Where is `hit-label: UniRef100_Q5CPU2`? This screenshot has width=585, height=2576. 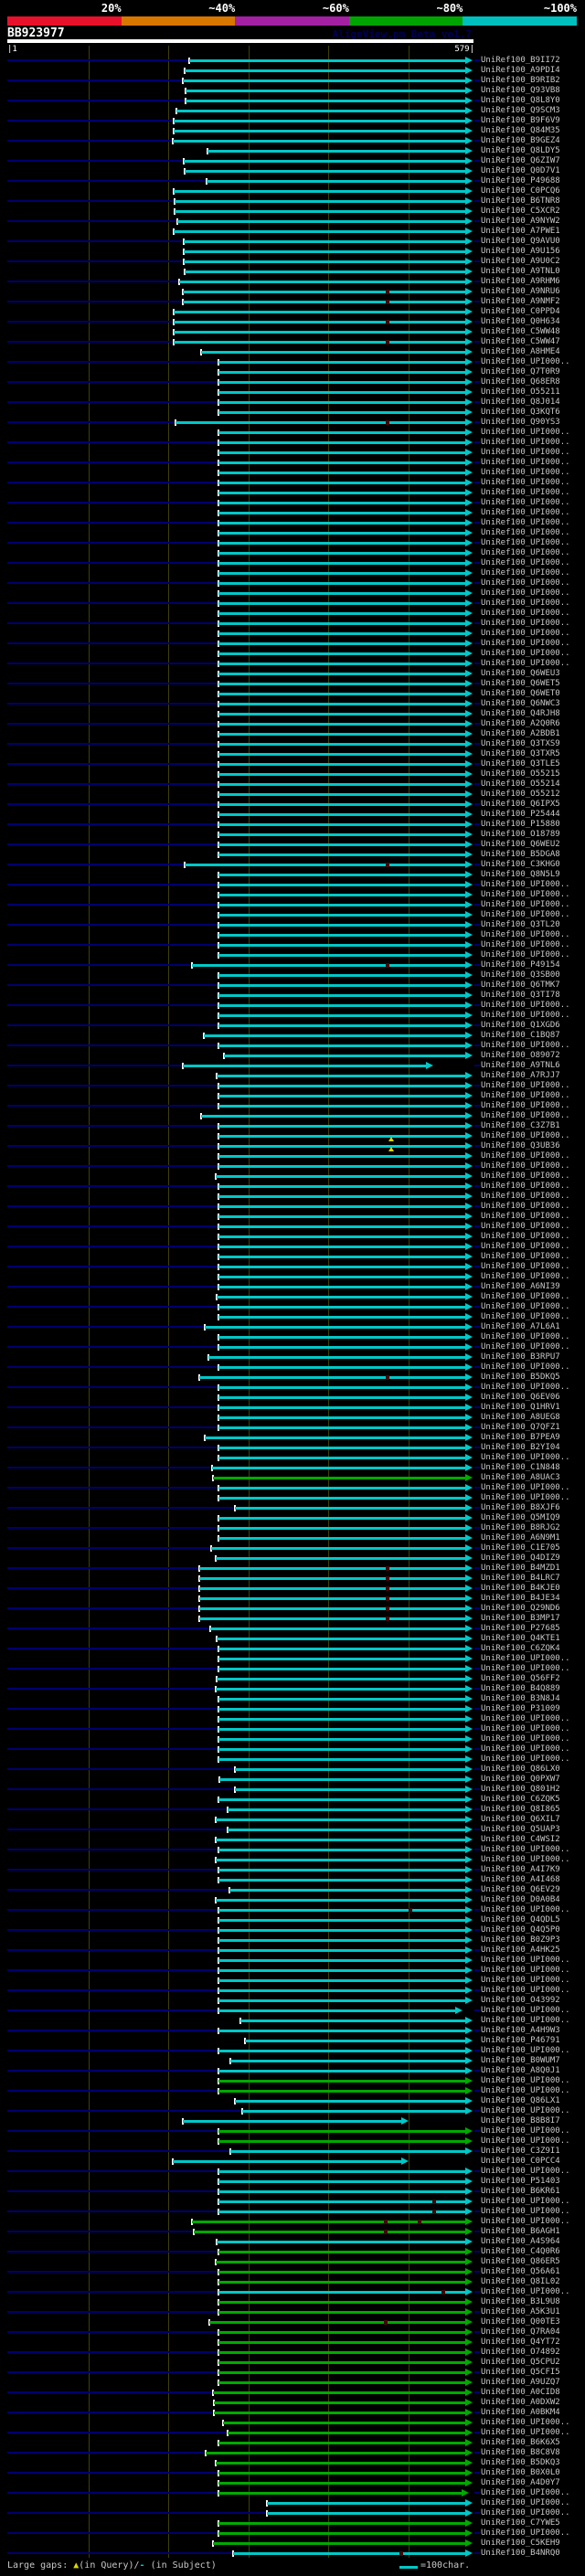 hit-label: UniRef100_Q5CPU2 is located at coordinates (520, 2362).